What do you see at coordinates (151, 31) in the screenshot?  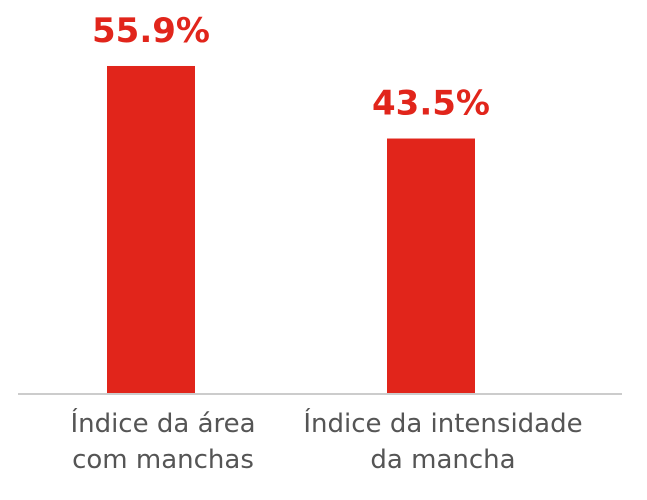 I see `value-label-1: 55.9%` at bounding box center [151, 31].